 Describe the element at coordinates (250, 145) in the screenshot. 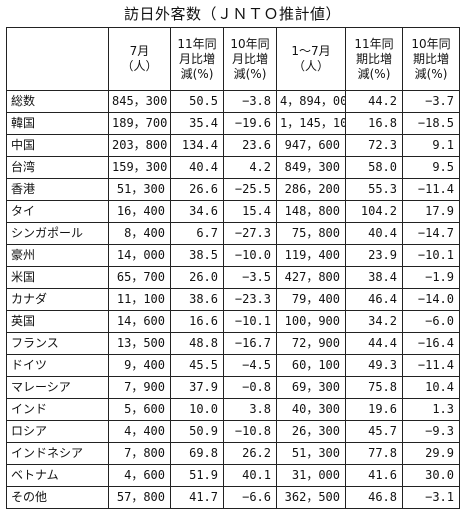

I see `july-vs-2010-cell: 23.6` at that location.